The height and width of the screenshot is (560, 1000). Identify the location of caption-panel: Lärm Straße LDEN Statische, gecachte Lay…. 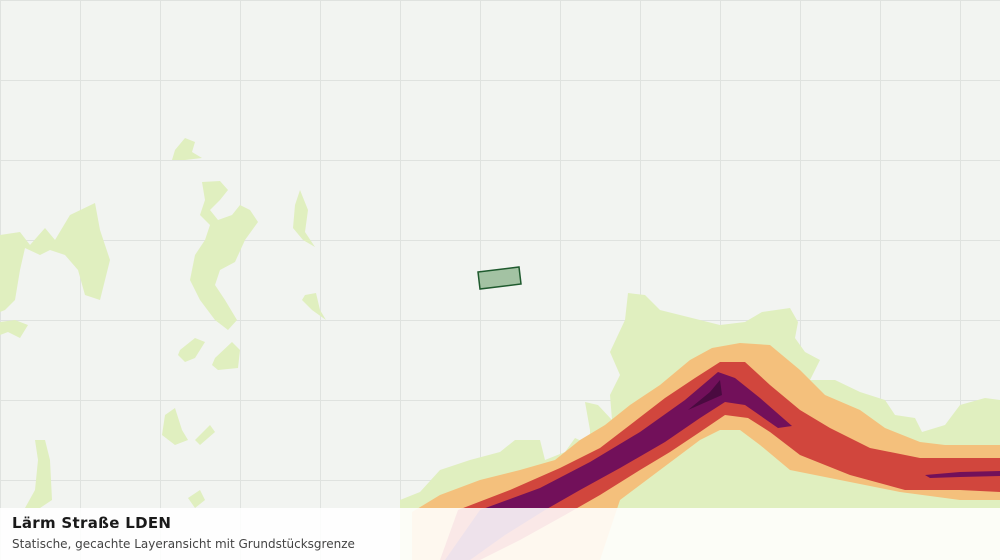
(500, 534).